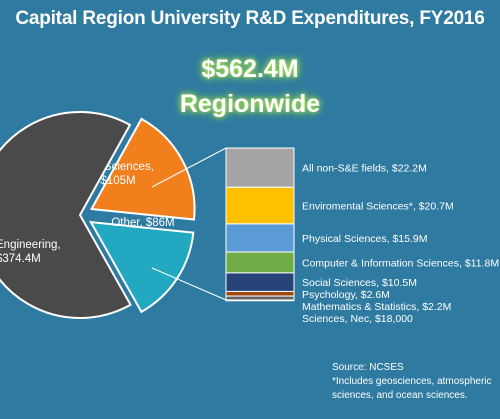 The image size is (500, 419). Describe the element at coordinates (346, 295) in the screenshot. I see `bar-label-psychology: Psychology, $2.6M` at that location.